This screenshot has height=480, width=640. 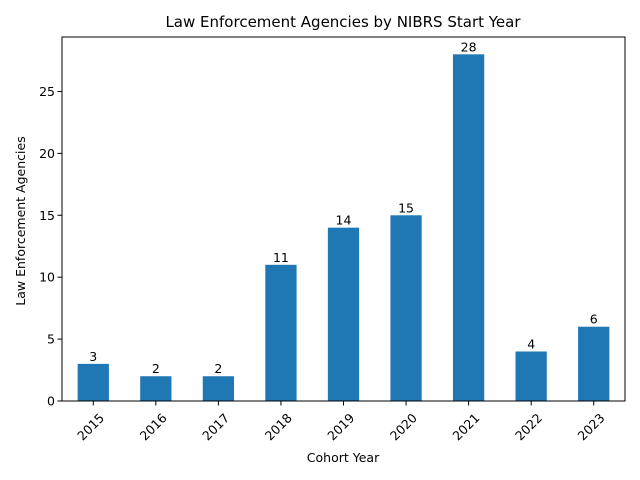 What do you see at coordinates (343, 457) in the screenshot?
I see `x-axis-title: Cohort Year` at bounding box center [343, 457].